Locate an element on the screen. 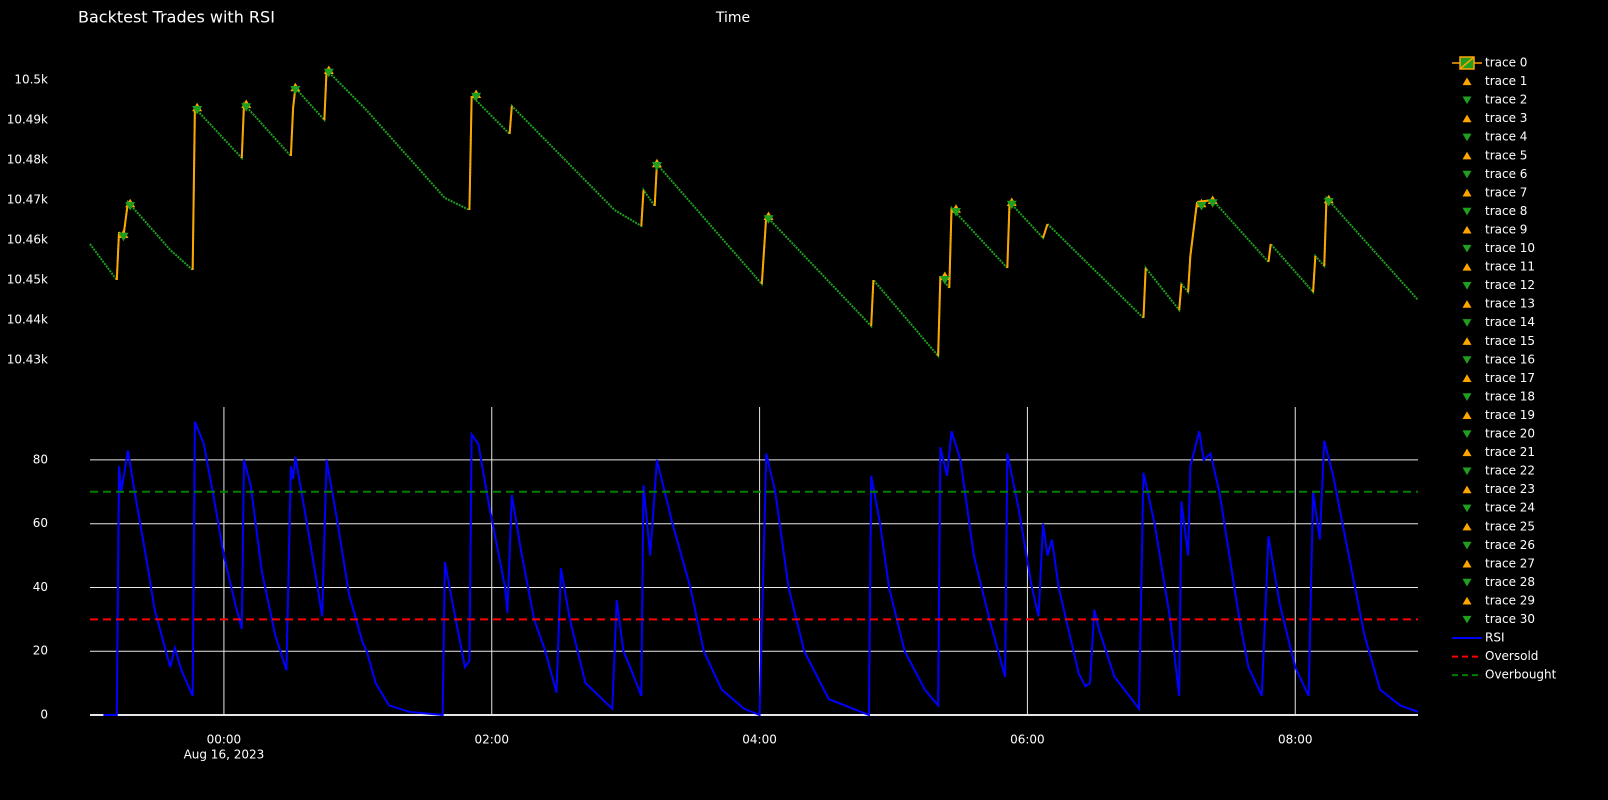 This screenshot has height=800, width=1608. legend-label: trace 2 is located at coordinates (1506, 100).